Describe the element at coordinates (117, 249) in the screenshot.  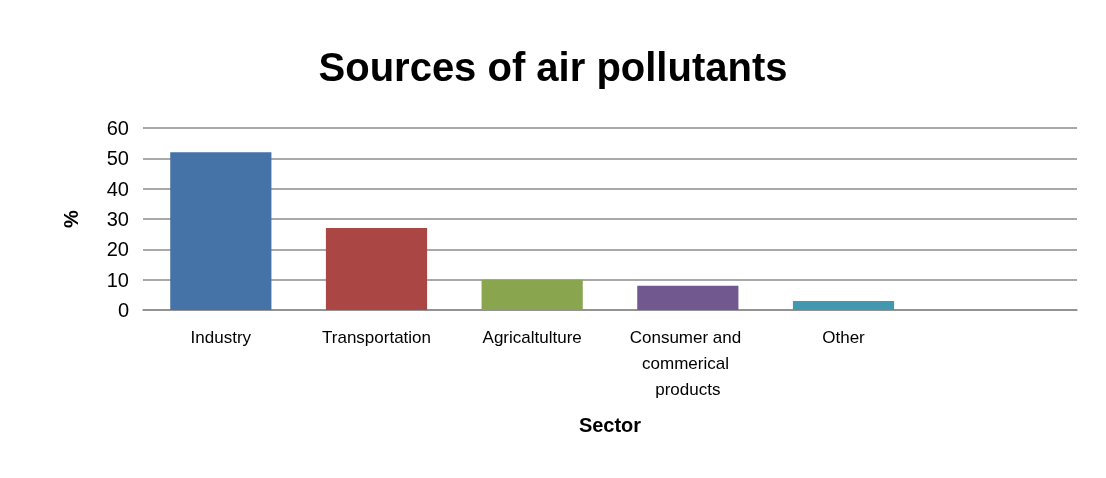
I see `y-tick-label: 20` at that location.